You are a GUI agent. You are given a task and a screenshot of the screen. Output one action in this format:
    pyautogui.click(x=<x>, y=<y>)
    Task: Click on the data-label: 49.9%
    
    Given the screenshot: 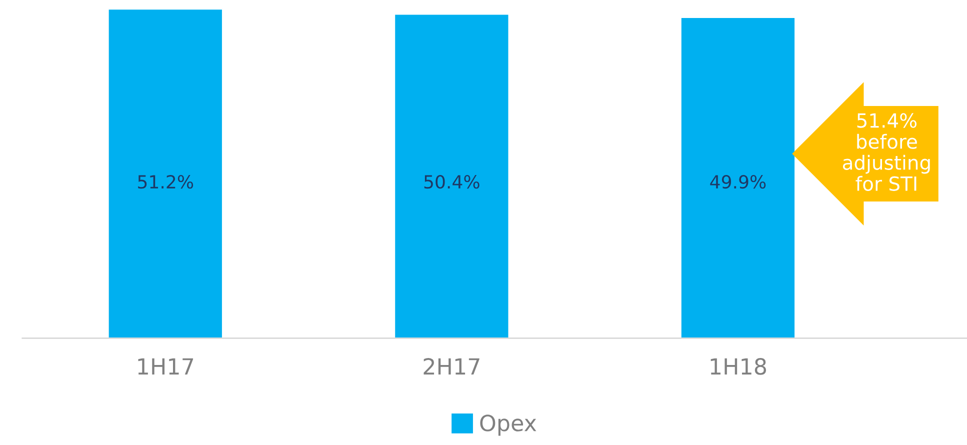 What is the action you would take?
    pyautogui.click(x=738, y=182)
    